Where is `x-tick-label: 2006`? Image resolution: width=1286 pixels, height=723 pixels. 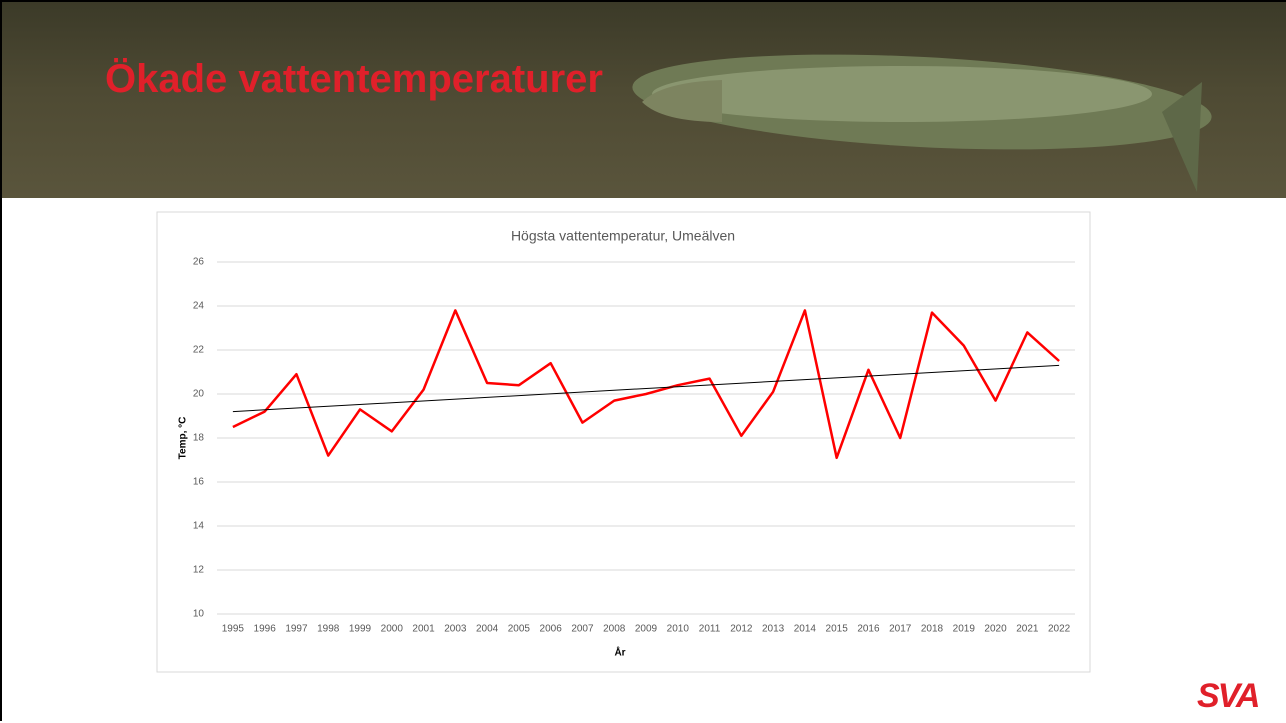
x-tick-label: 2006 is located at coordinates (551, 629).